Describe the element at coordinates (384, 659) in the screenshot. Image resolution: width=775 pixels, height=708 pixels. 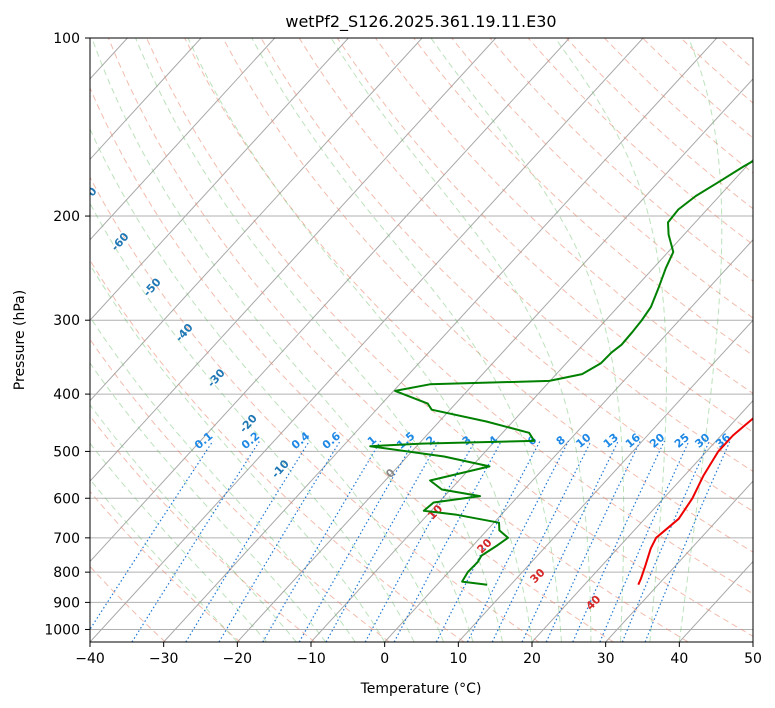
I see `x-tick-label: 0` at that location.